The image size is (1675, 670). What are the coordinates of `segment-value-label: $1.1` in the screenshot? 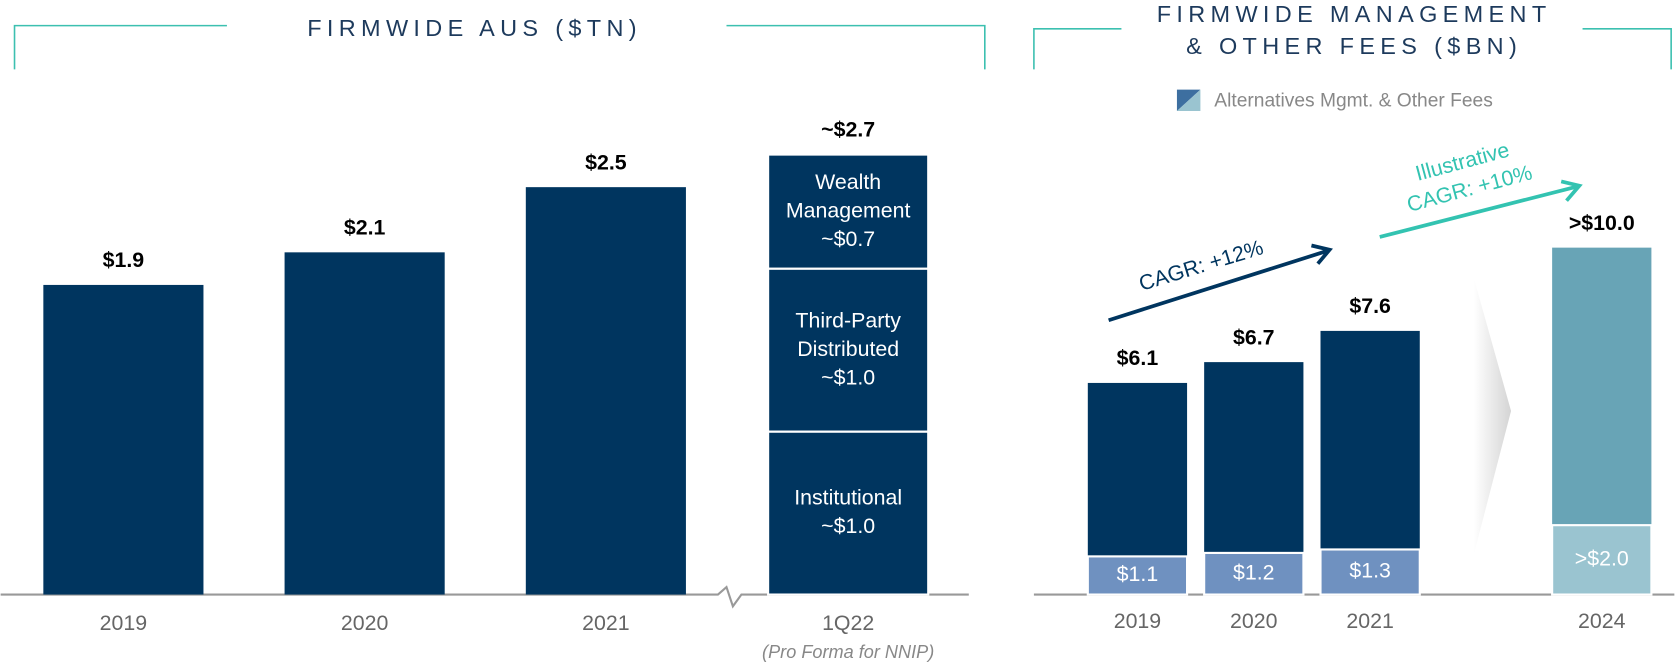 It's located at (1138, 574).